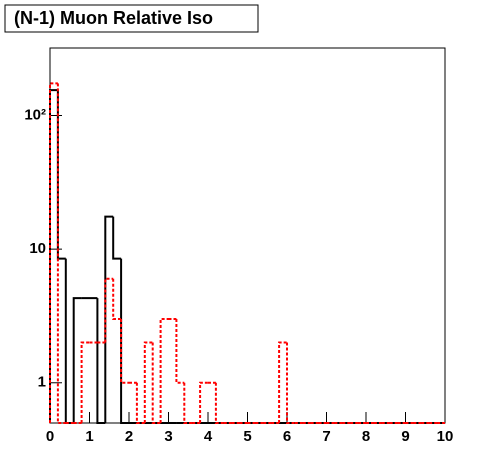 The height and width of the screenshot is (472, 496). I want to click on x-tick-label: 1, so click(89, 436).